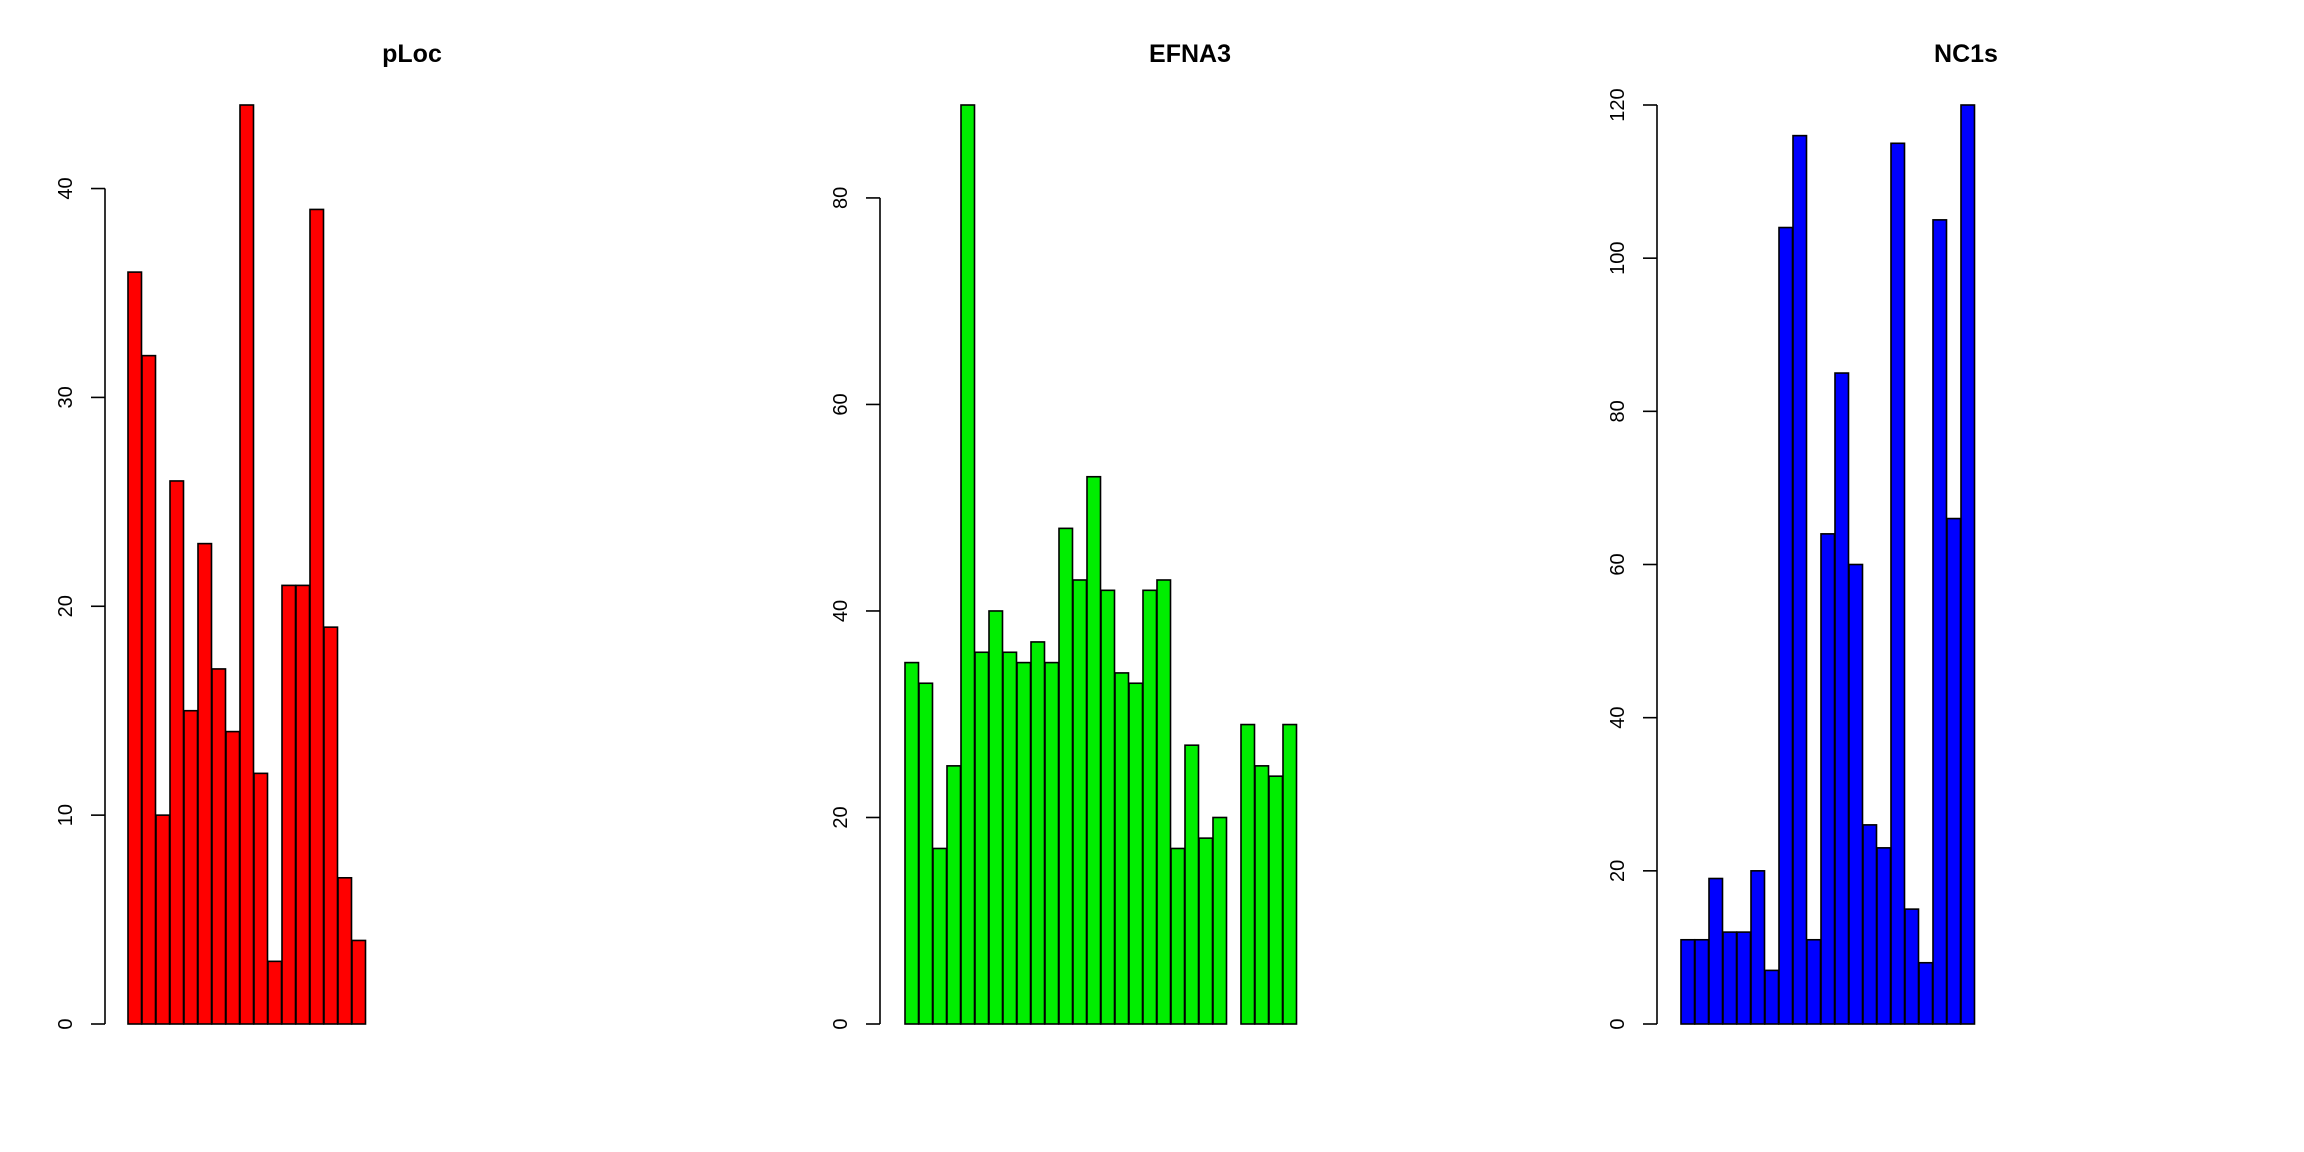  Describe the element at coordinates (66, 397) in the screenshot. I see `y-tick-label-ploc-30: 30` at that location.